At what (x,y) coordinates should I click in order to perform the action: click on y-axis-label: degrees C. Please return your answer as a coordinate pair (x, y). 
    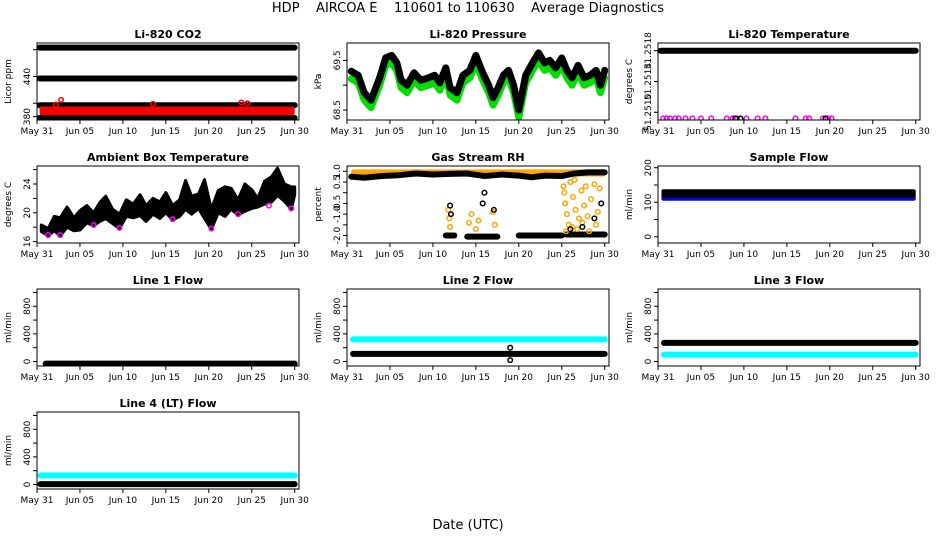
    Looking at the image, I should click on (9, 204).